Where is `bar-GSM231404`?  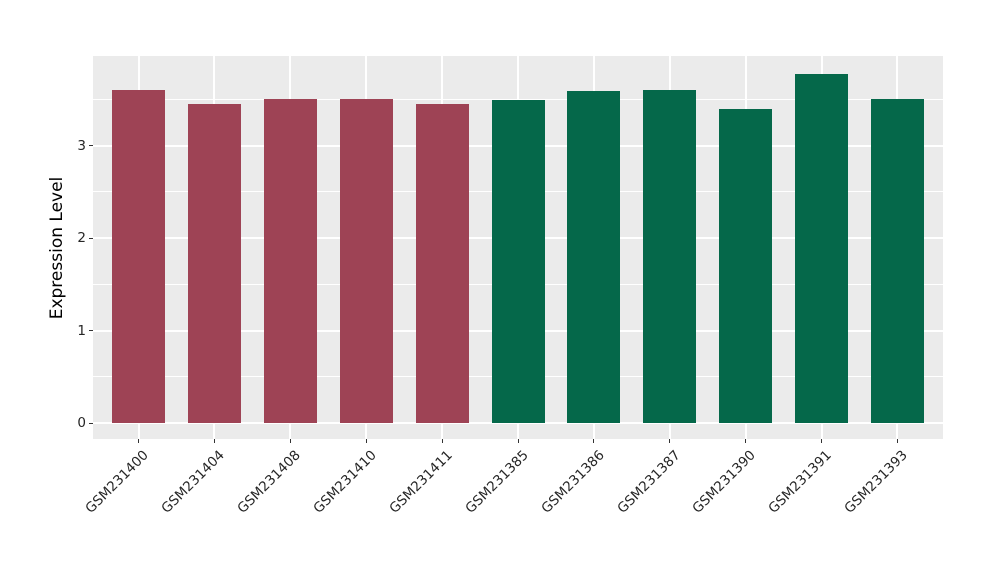 bar-GSM231404 is located at coordinates (214, 263).